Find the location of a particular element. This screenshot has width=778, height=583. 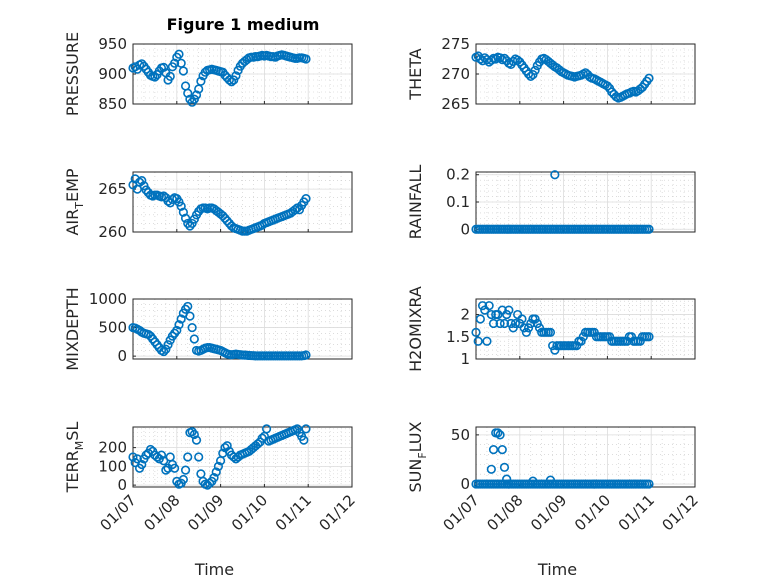

y-axis-label: THETA is located at coordinates (415, 74).